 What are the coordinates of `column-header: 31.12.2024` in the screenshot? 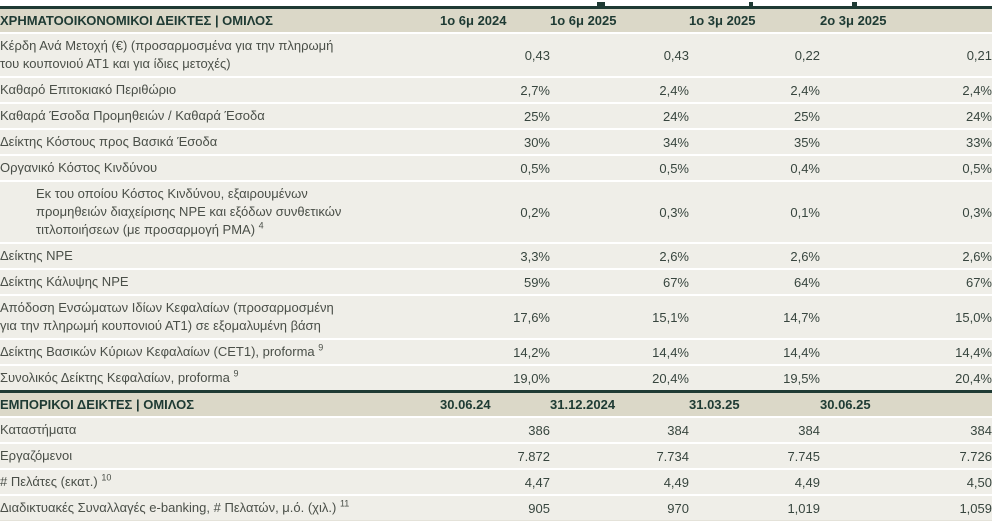 It's located at (619, 403).